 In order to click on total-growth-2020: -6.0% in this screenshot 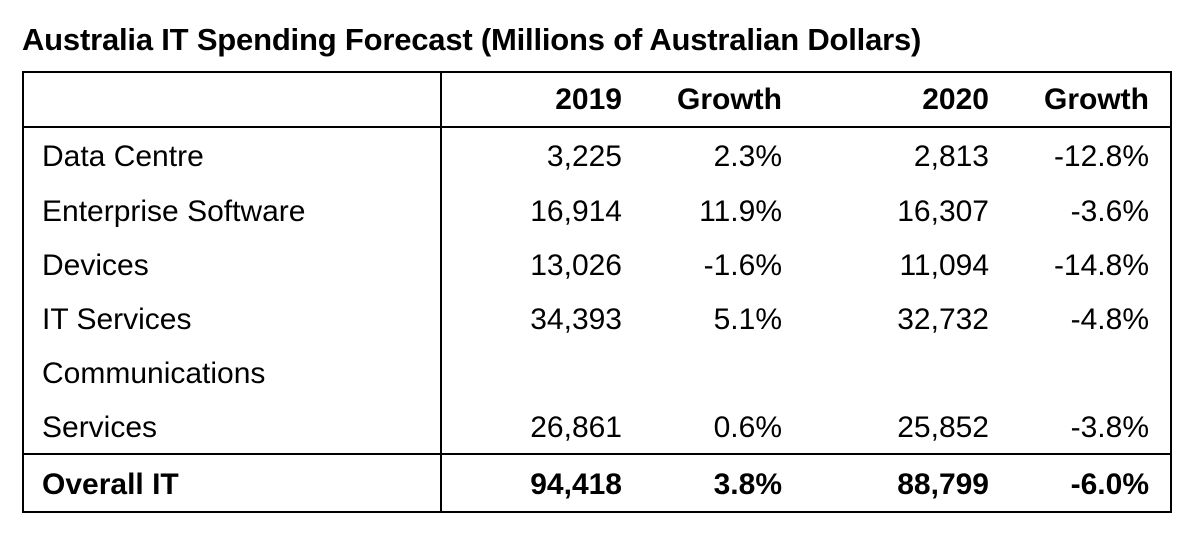, I will do `click(1109, 484)`.